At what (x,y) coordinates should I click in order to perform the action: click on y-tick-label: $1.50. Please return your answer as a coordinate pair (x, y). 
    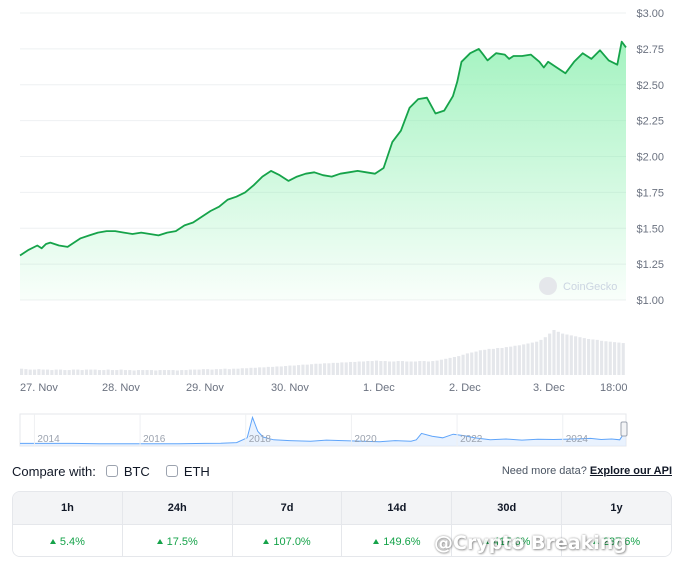
    Looking at the image, I should click on (650, 229).